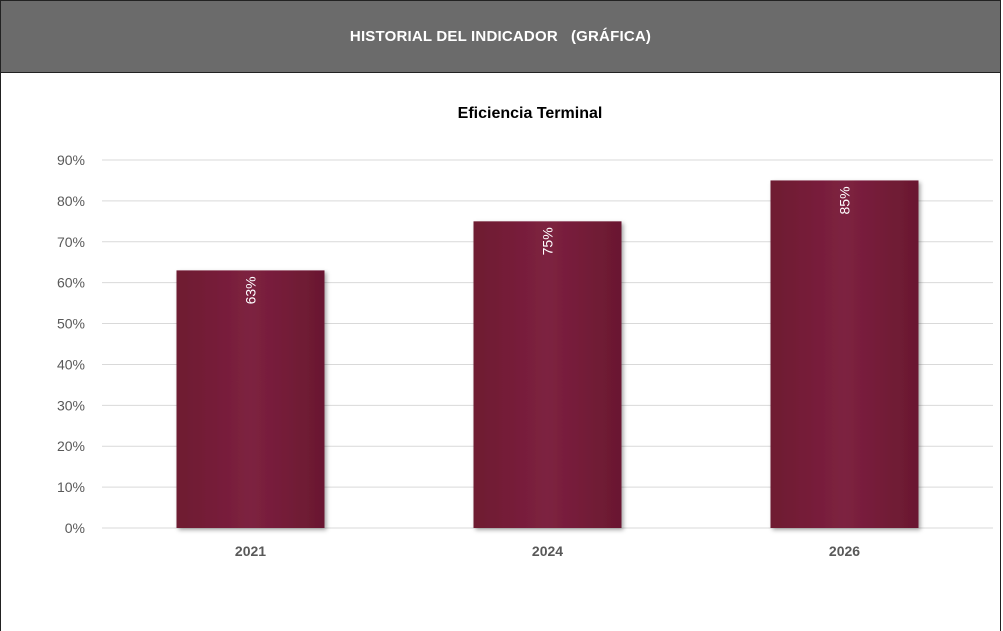  I want to click on bar-2021, so click(250, 399).